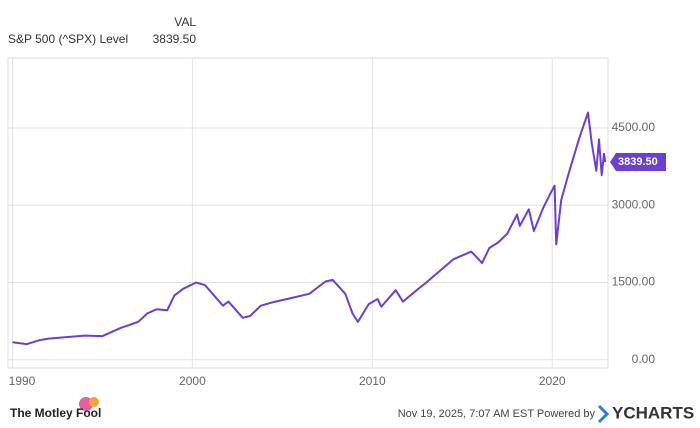  I want to click on x-tick-label: 2020, so click(552, 381).